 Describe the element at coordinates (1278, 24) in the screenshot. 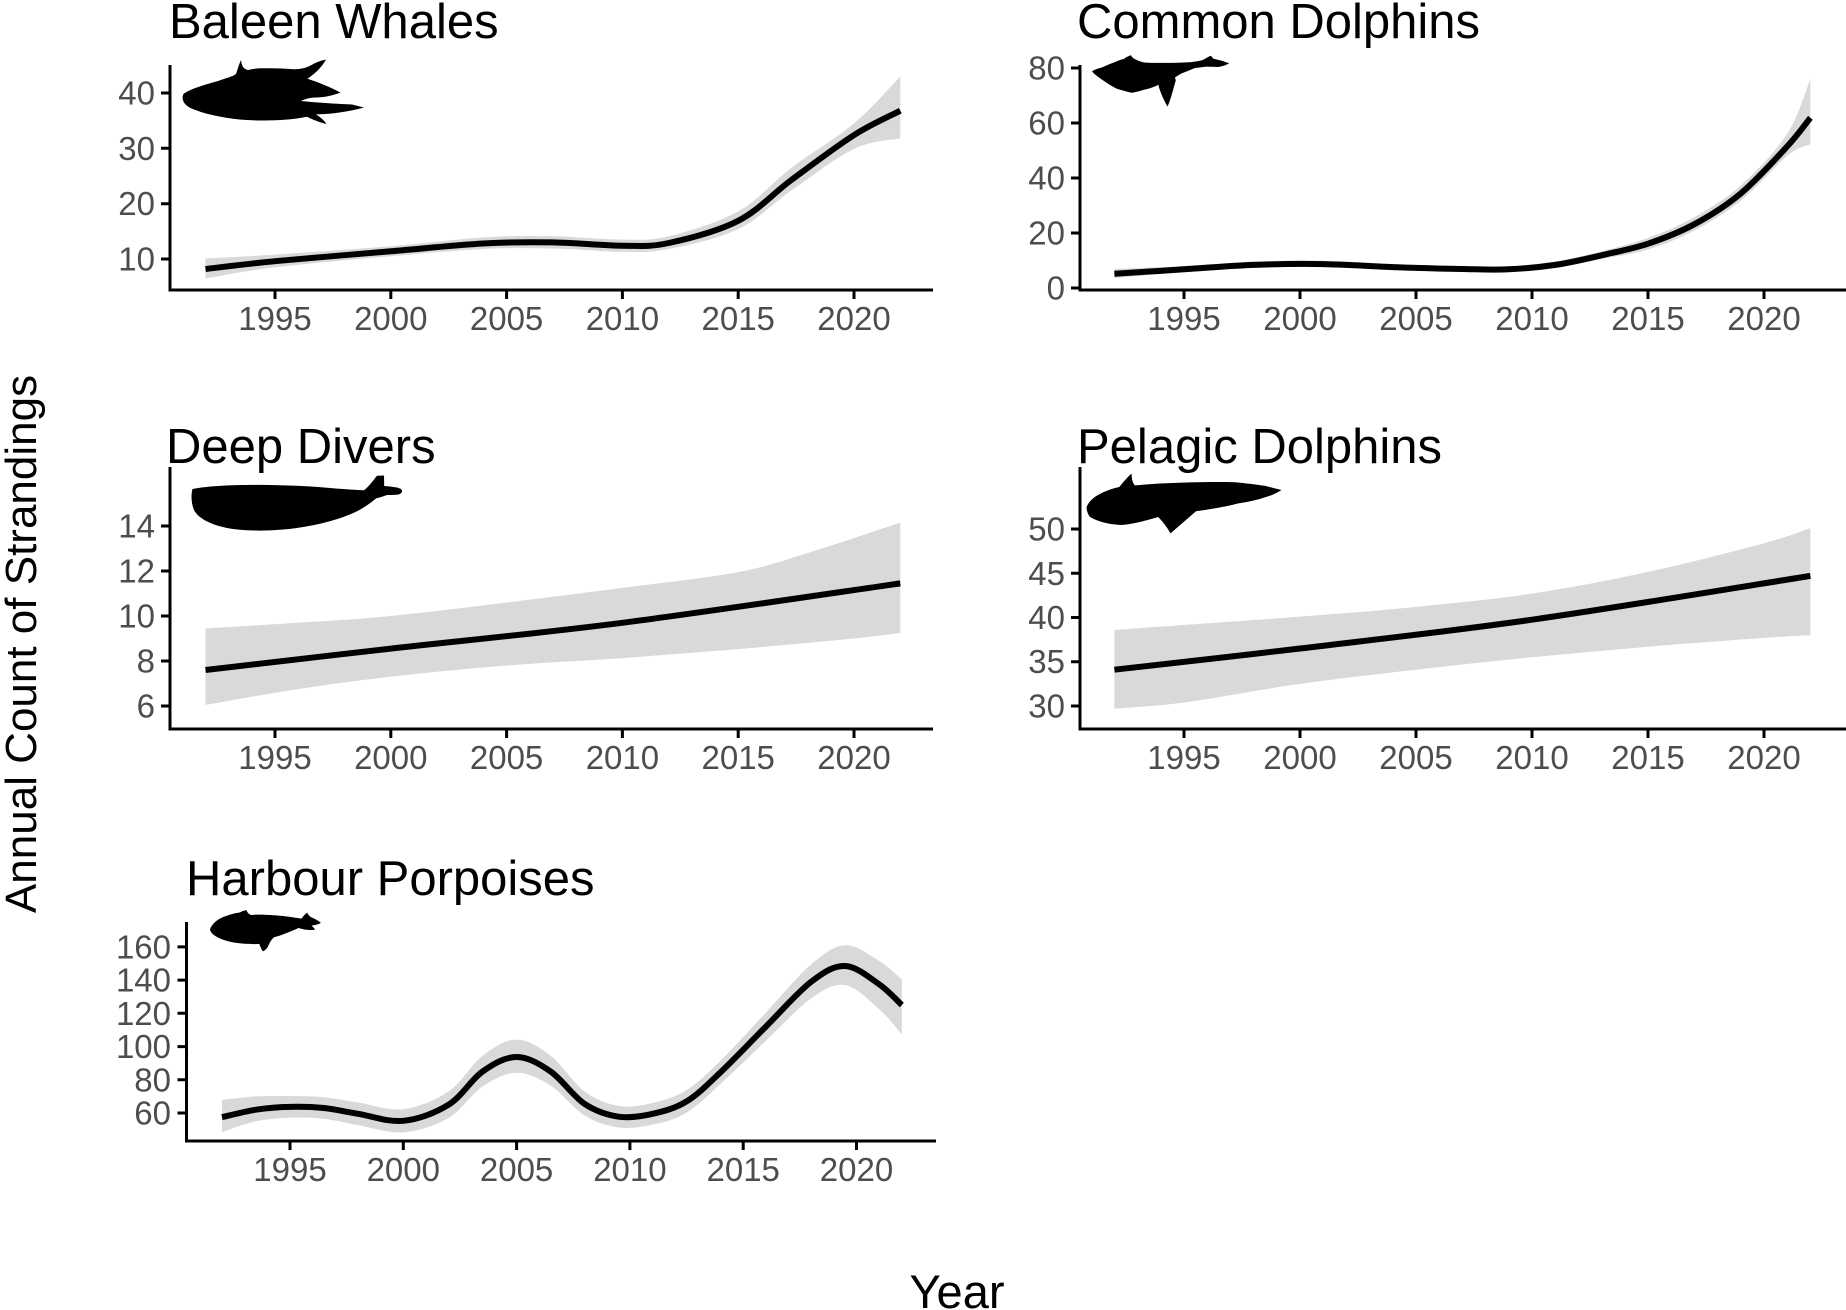

I see `svg-text: Common Dolphins` at that location.